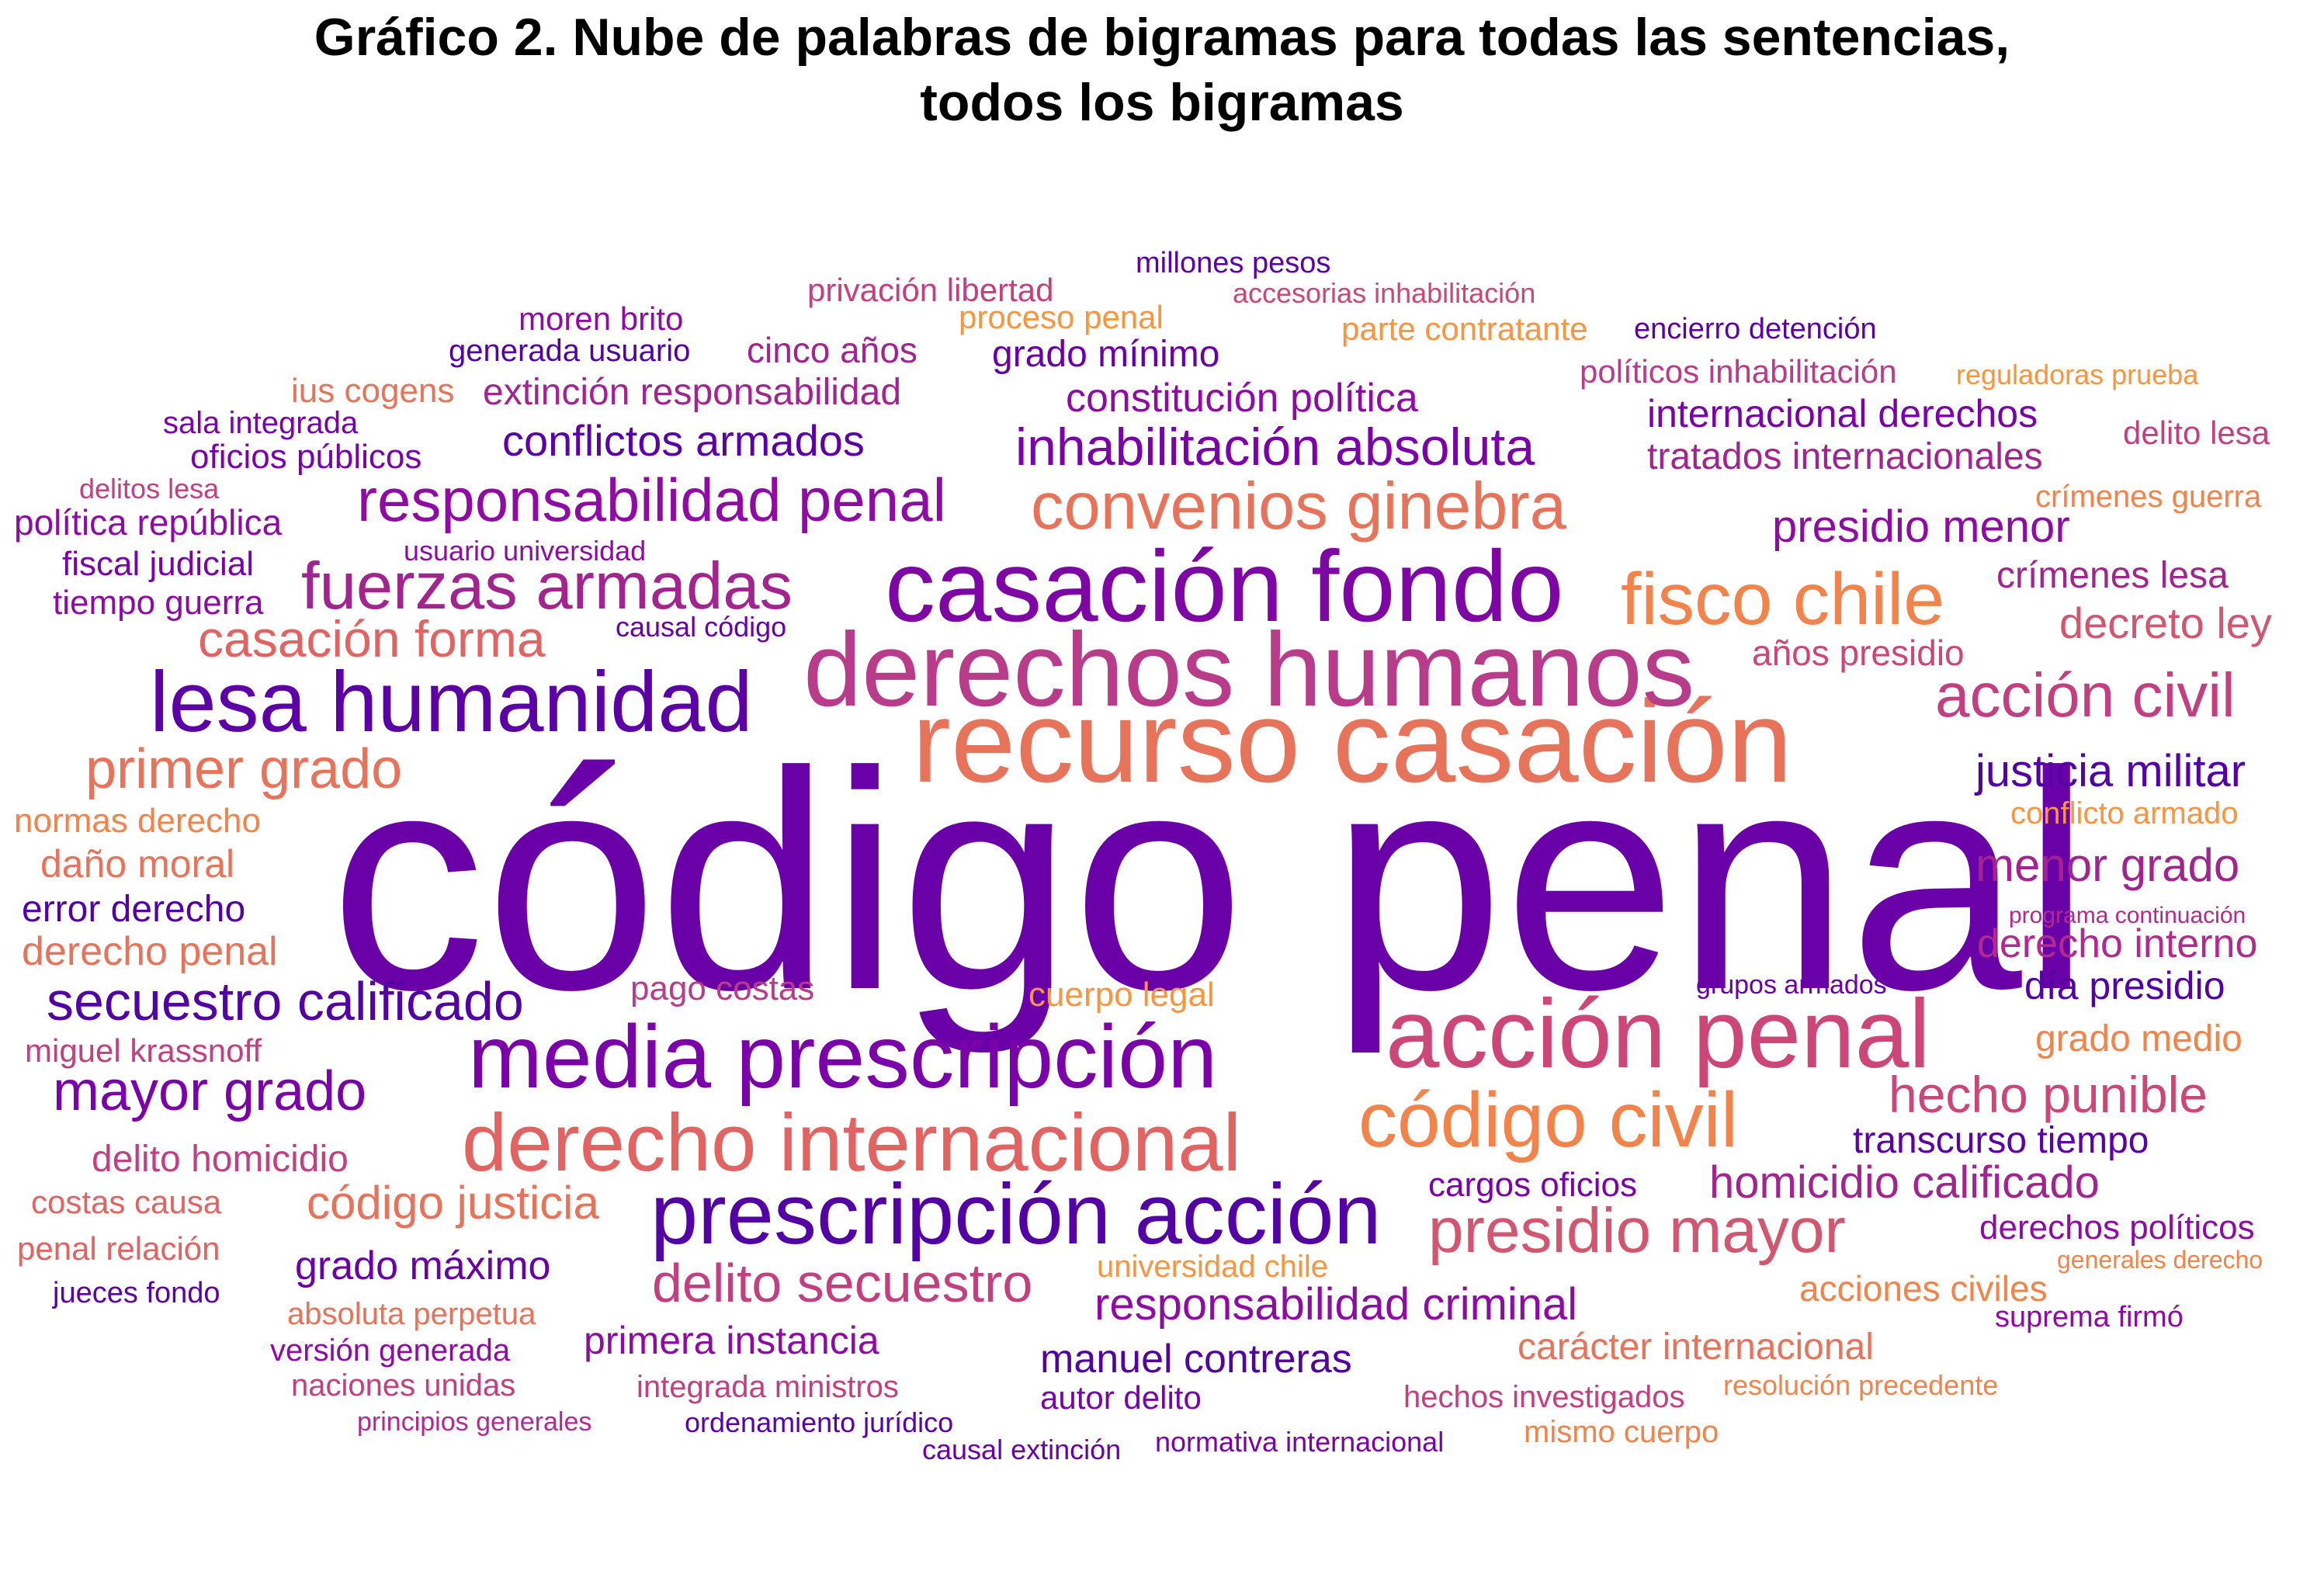 Image resolution: width=2324 pixels, height=1571 pixels. Describe the element at coordinates (2160, 1260) in the screenshot. I see `word-generales-derecho: generales derecho` at that location.